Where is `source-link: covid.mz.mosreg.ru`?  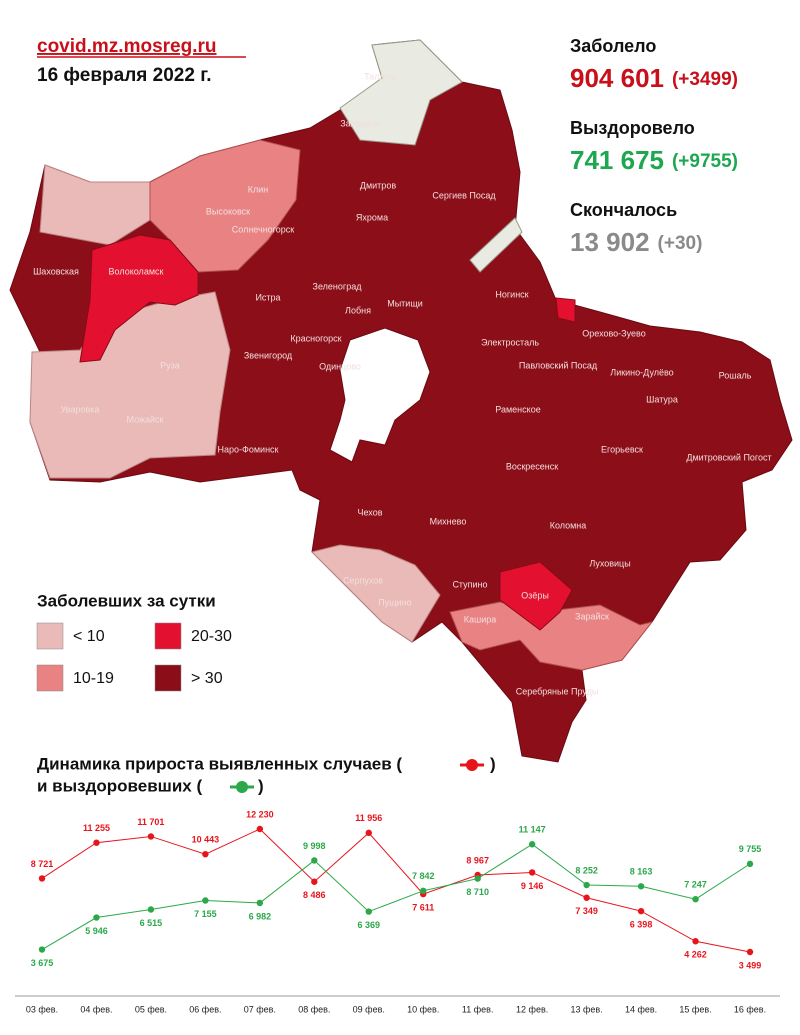
source-link: covid.mz.mosreg.ru is located at coordinates (127, 46).